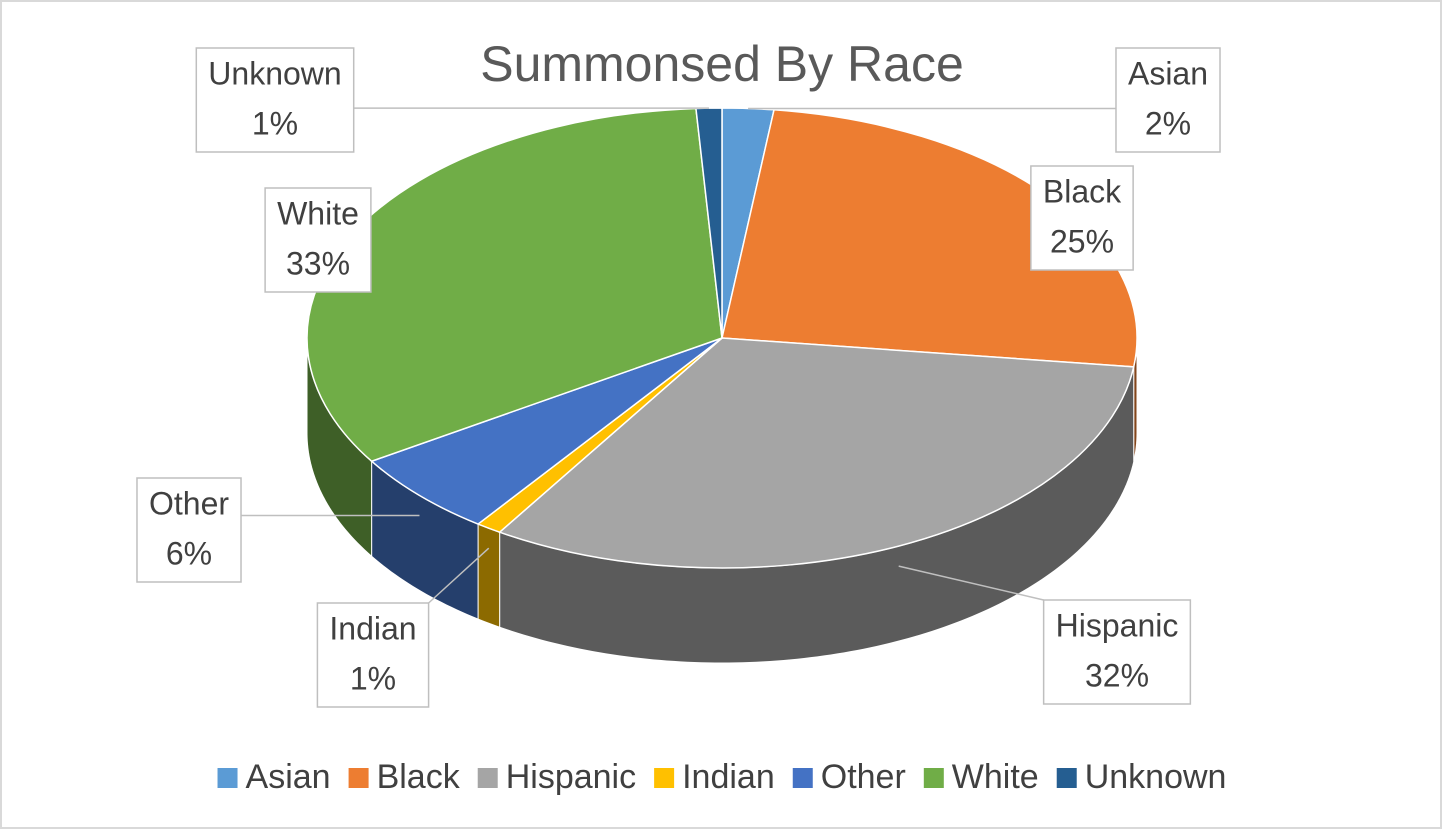  I want to click on data-label: Black 25%, so click(1082, 218).